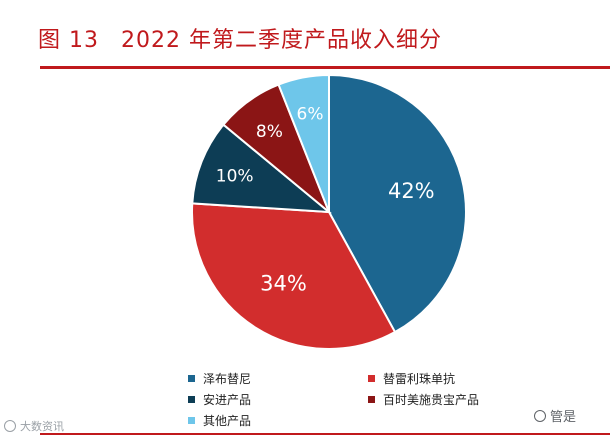 The width and height of the screenshot is (610, 440). I want to click on pie-label-tislelizumab: 34%, so click(283, 284).